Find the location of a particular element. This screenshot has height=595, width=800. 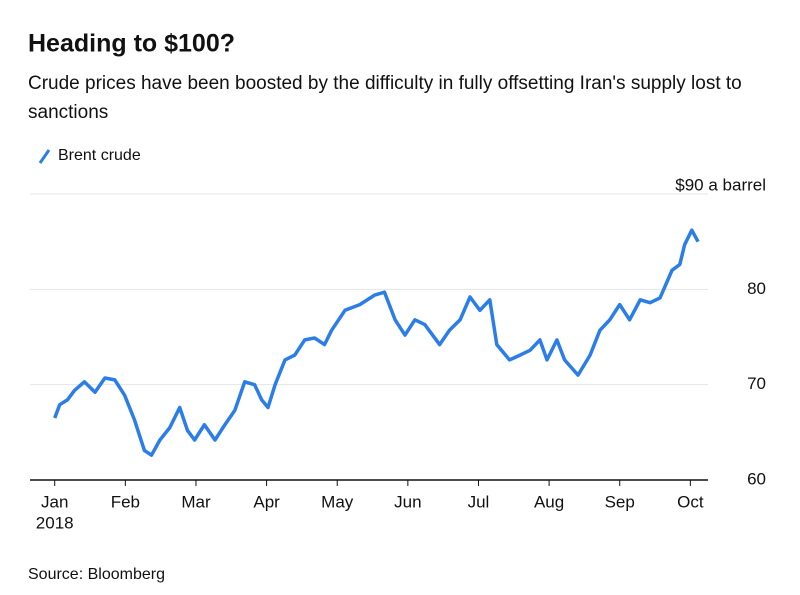

x-tick-label: Jul is located at coordinates (479, 501).